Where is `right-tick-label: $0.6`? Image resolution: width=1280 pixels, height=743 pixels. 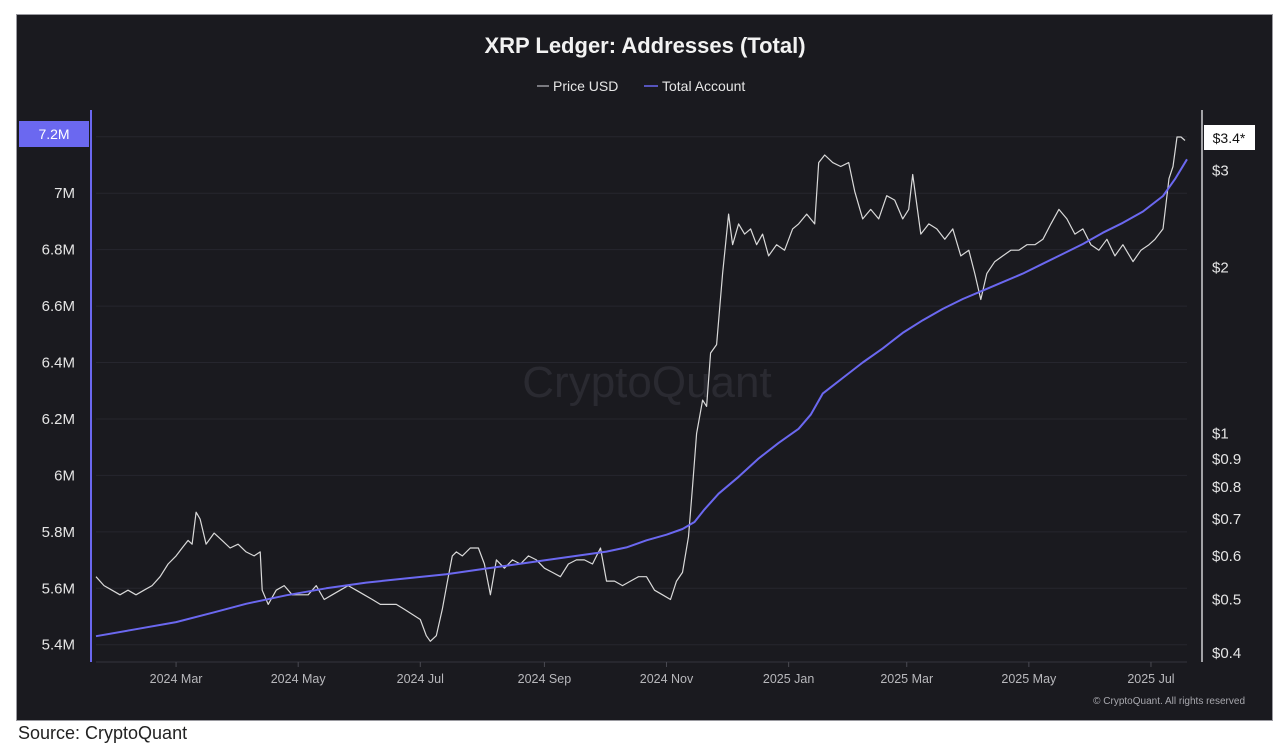 right-tick-label: $0.6 is located at coordinates (1226, 556).